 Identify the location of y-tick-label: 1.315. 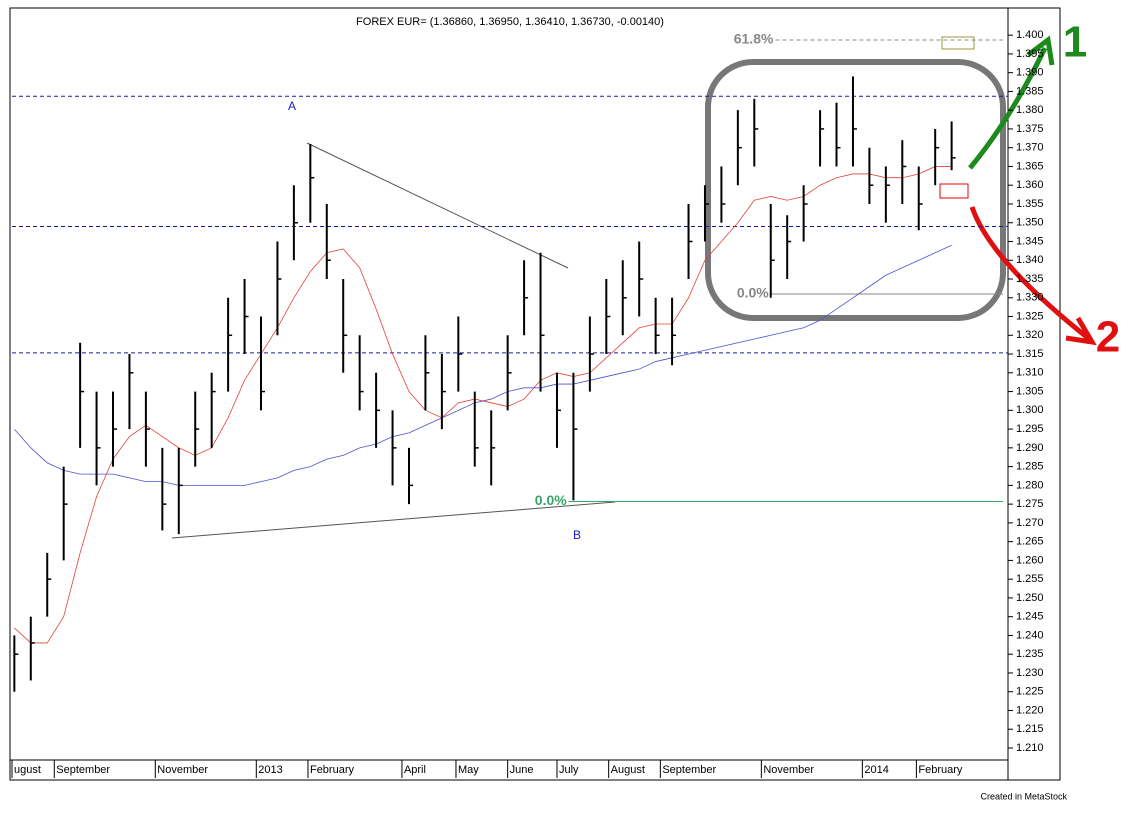
(1030, 354).